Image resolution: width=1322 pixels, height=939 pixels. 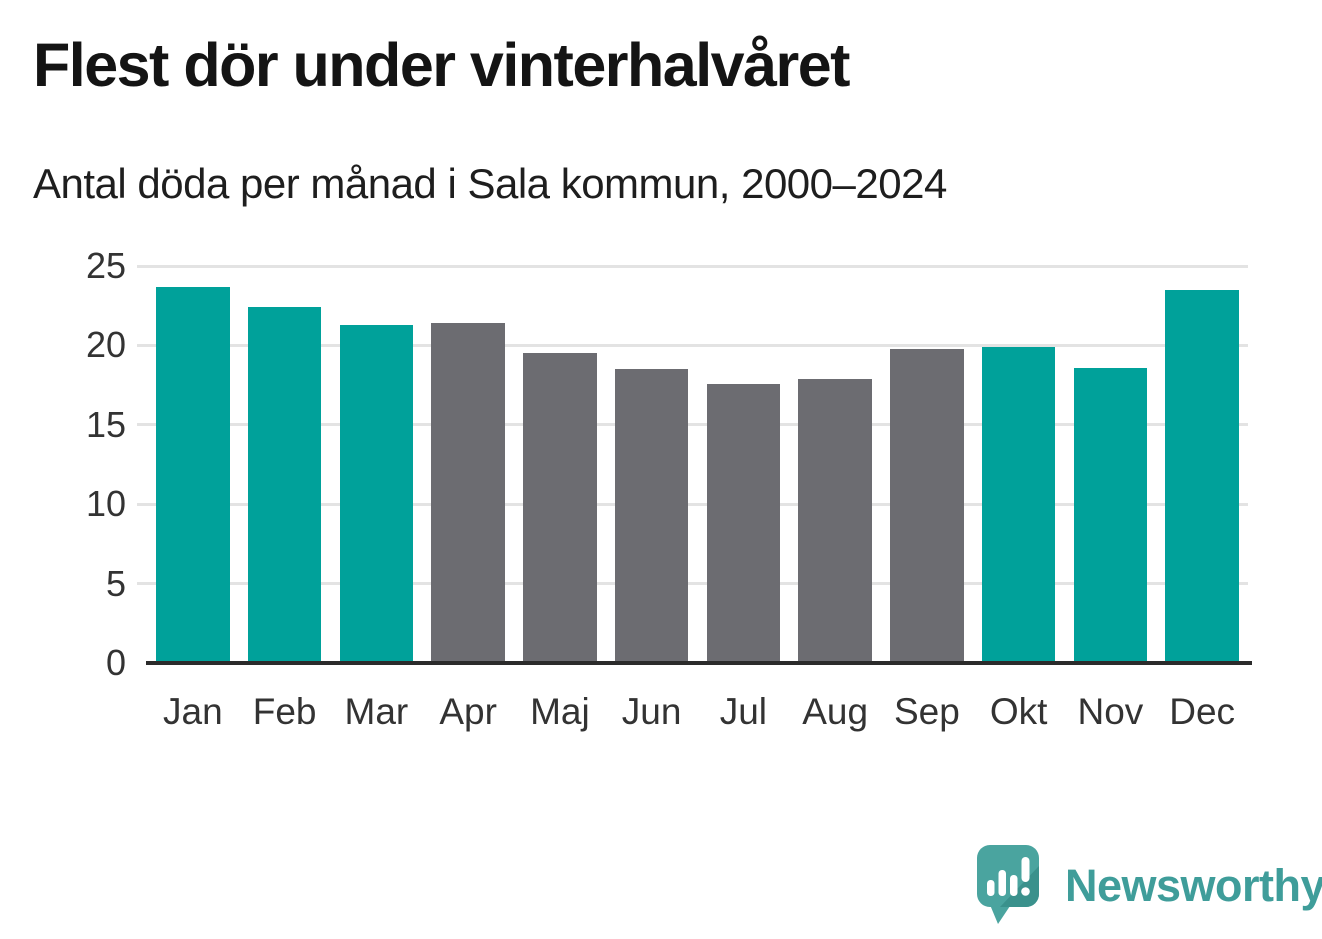 I want to click on bar-jun, so click(x=651, y=516).